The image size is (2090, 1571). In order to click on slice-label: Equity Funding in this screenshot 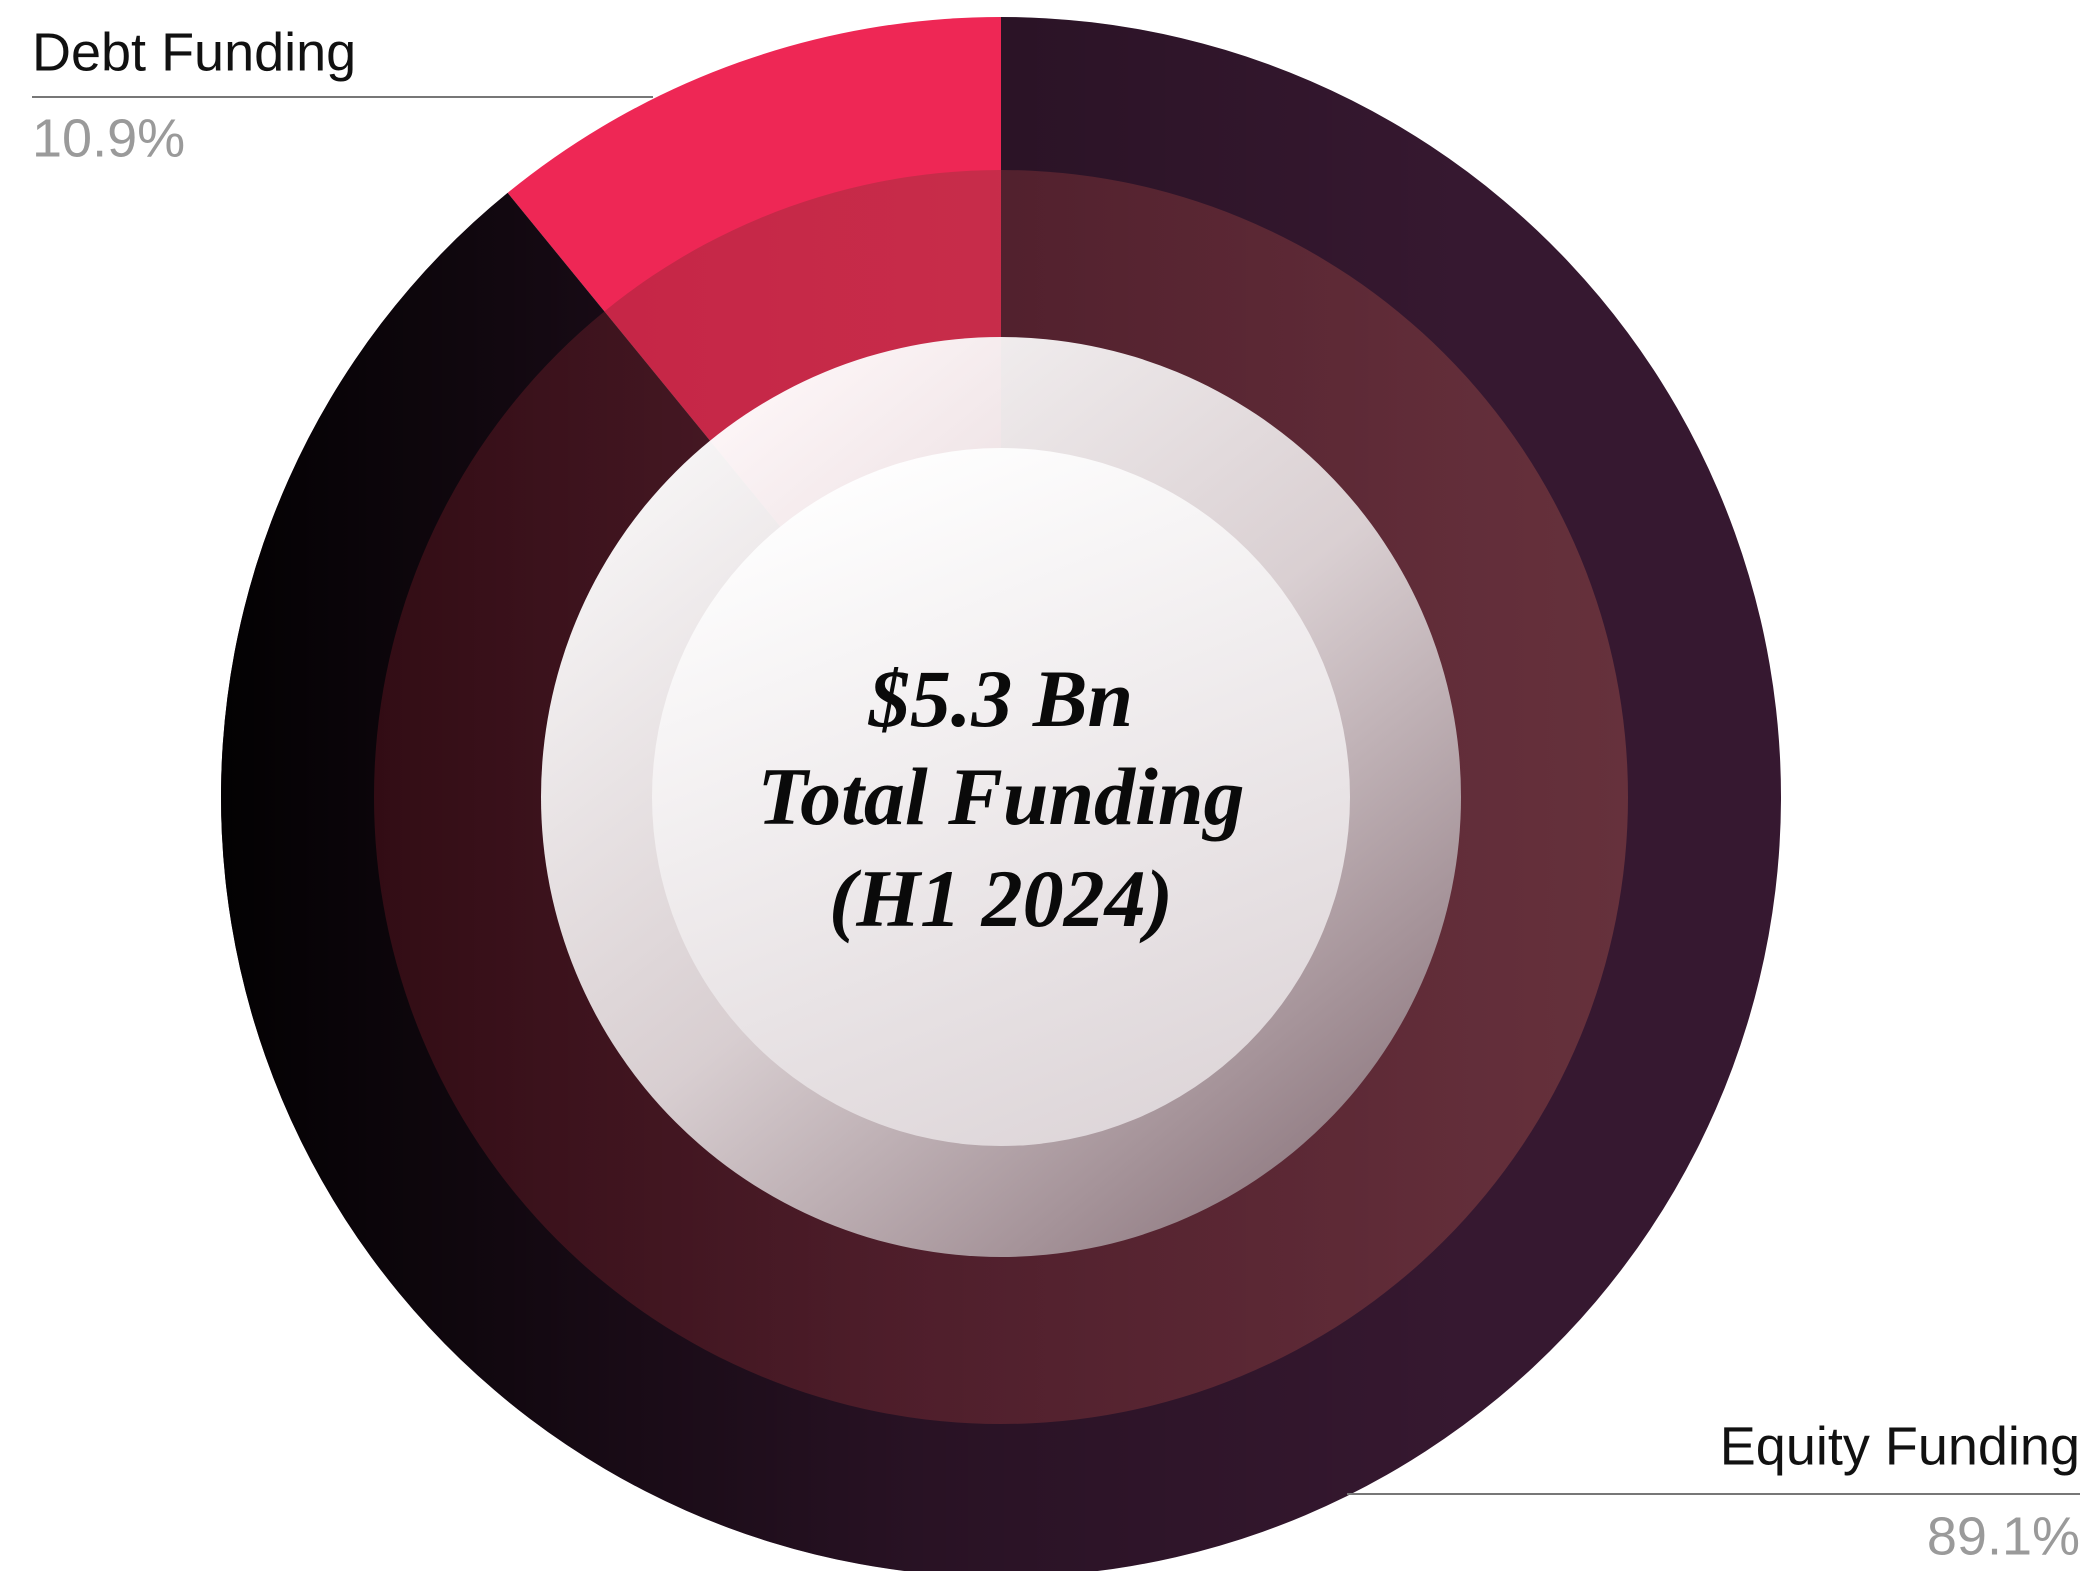, I will do `click(1900, 1446)`.